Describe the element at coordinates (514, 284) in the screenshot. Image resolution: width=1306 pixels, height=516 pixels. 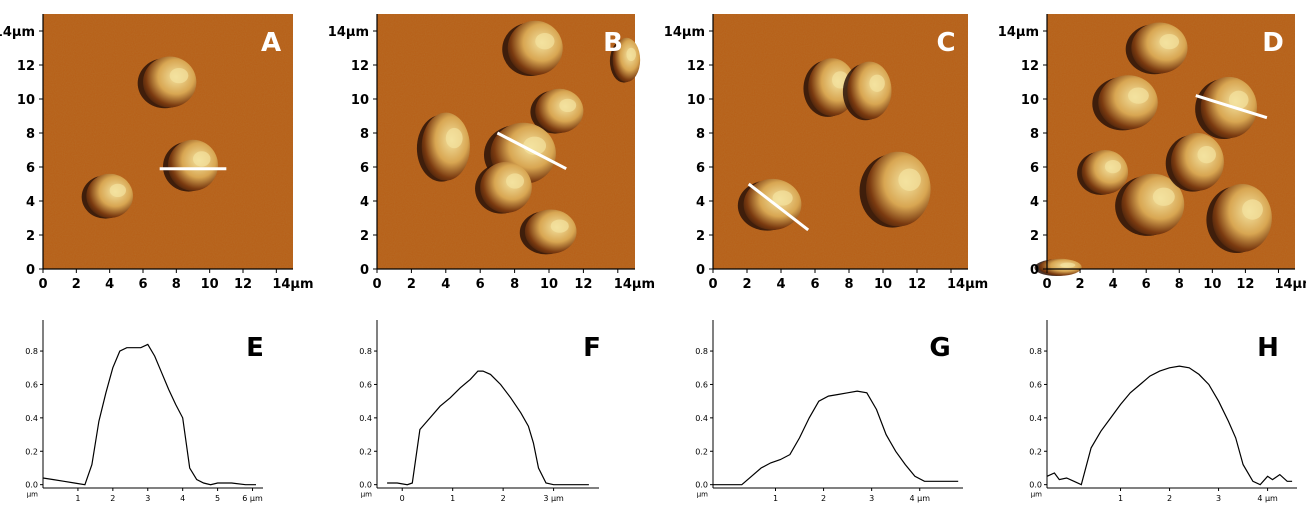
I see `x-tick-label: 8` at that location.